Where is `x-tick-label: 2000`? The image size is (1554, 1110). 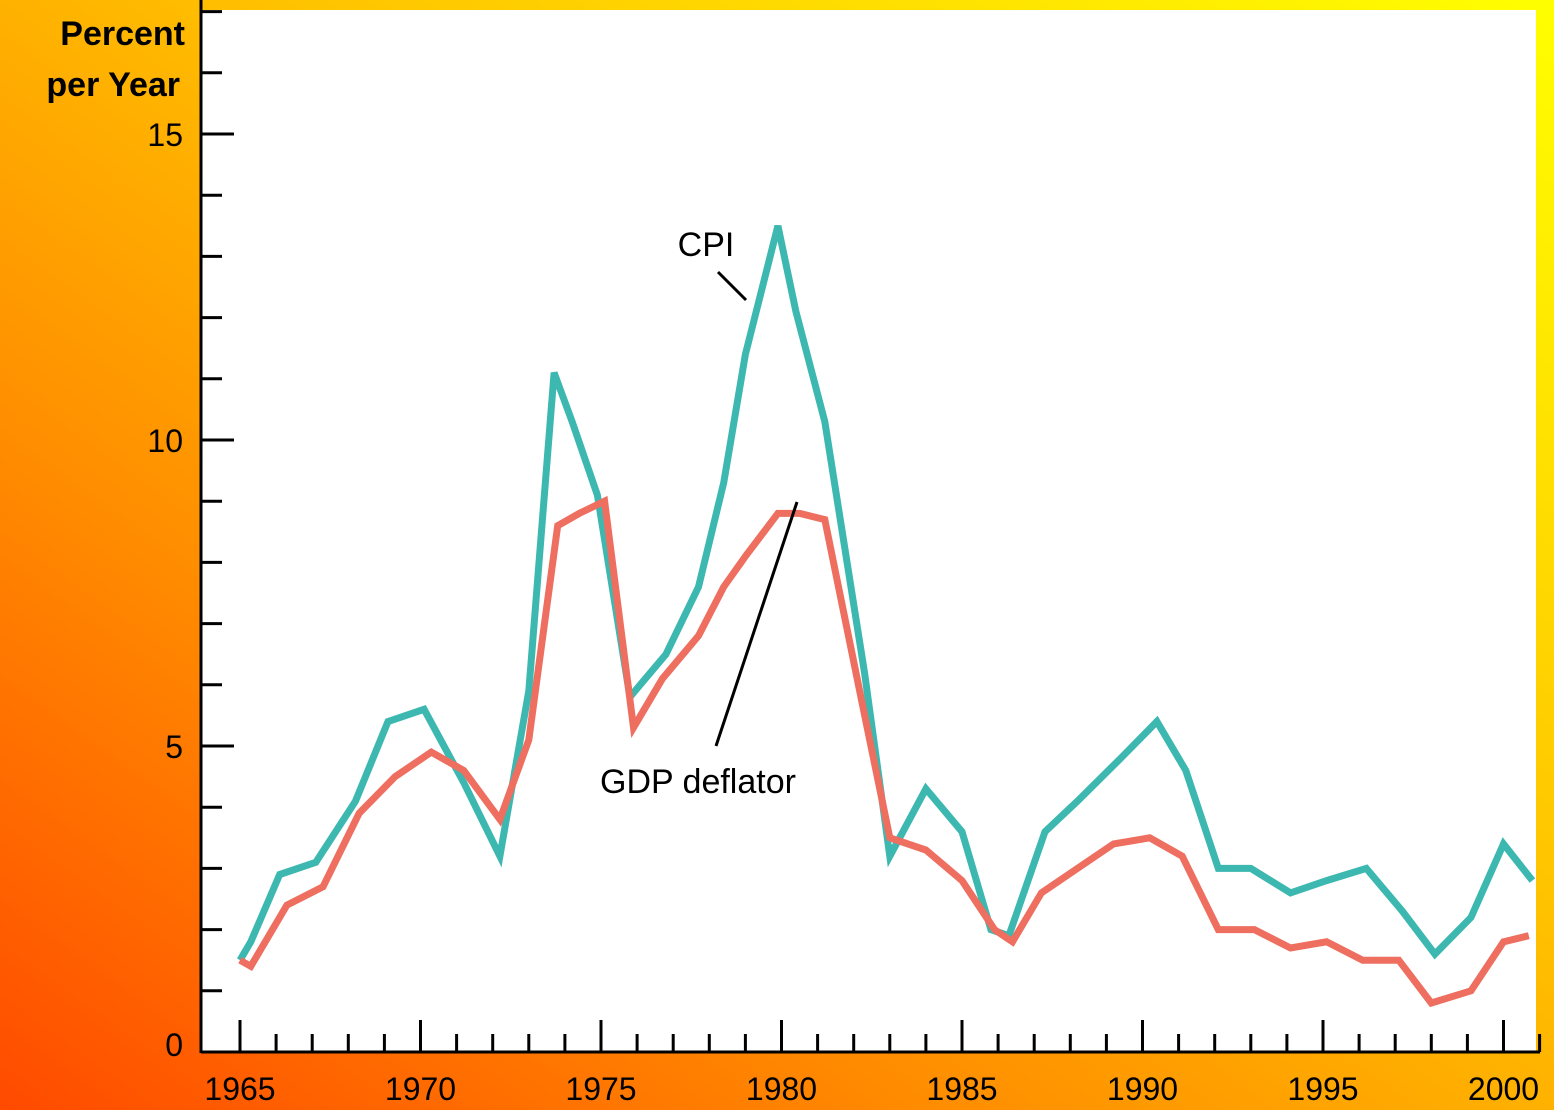 x-tick-label: 2000 is located at coordinates (1503, 1089).